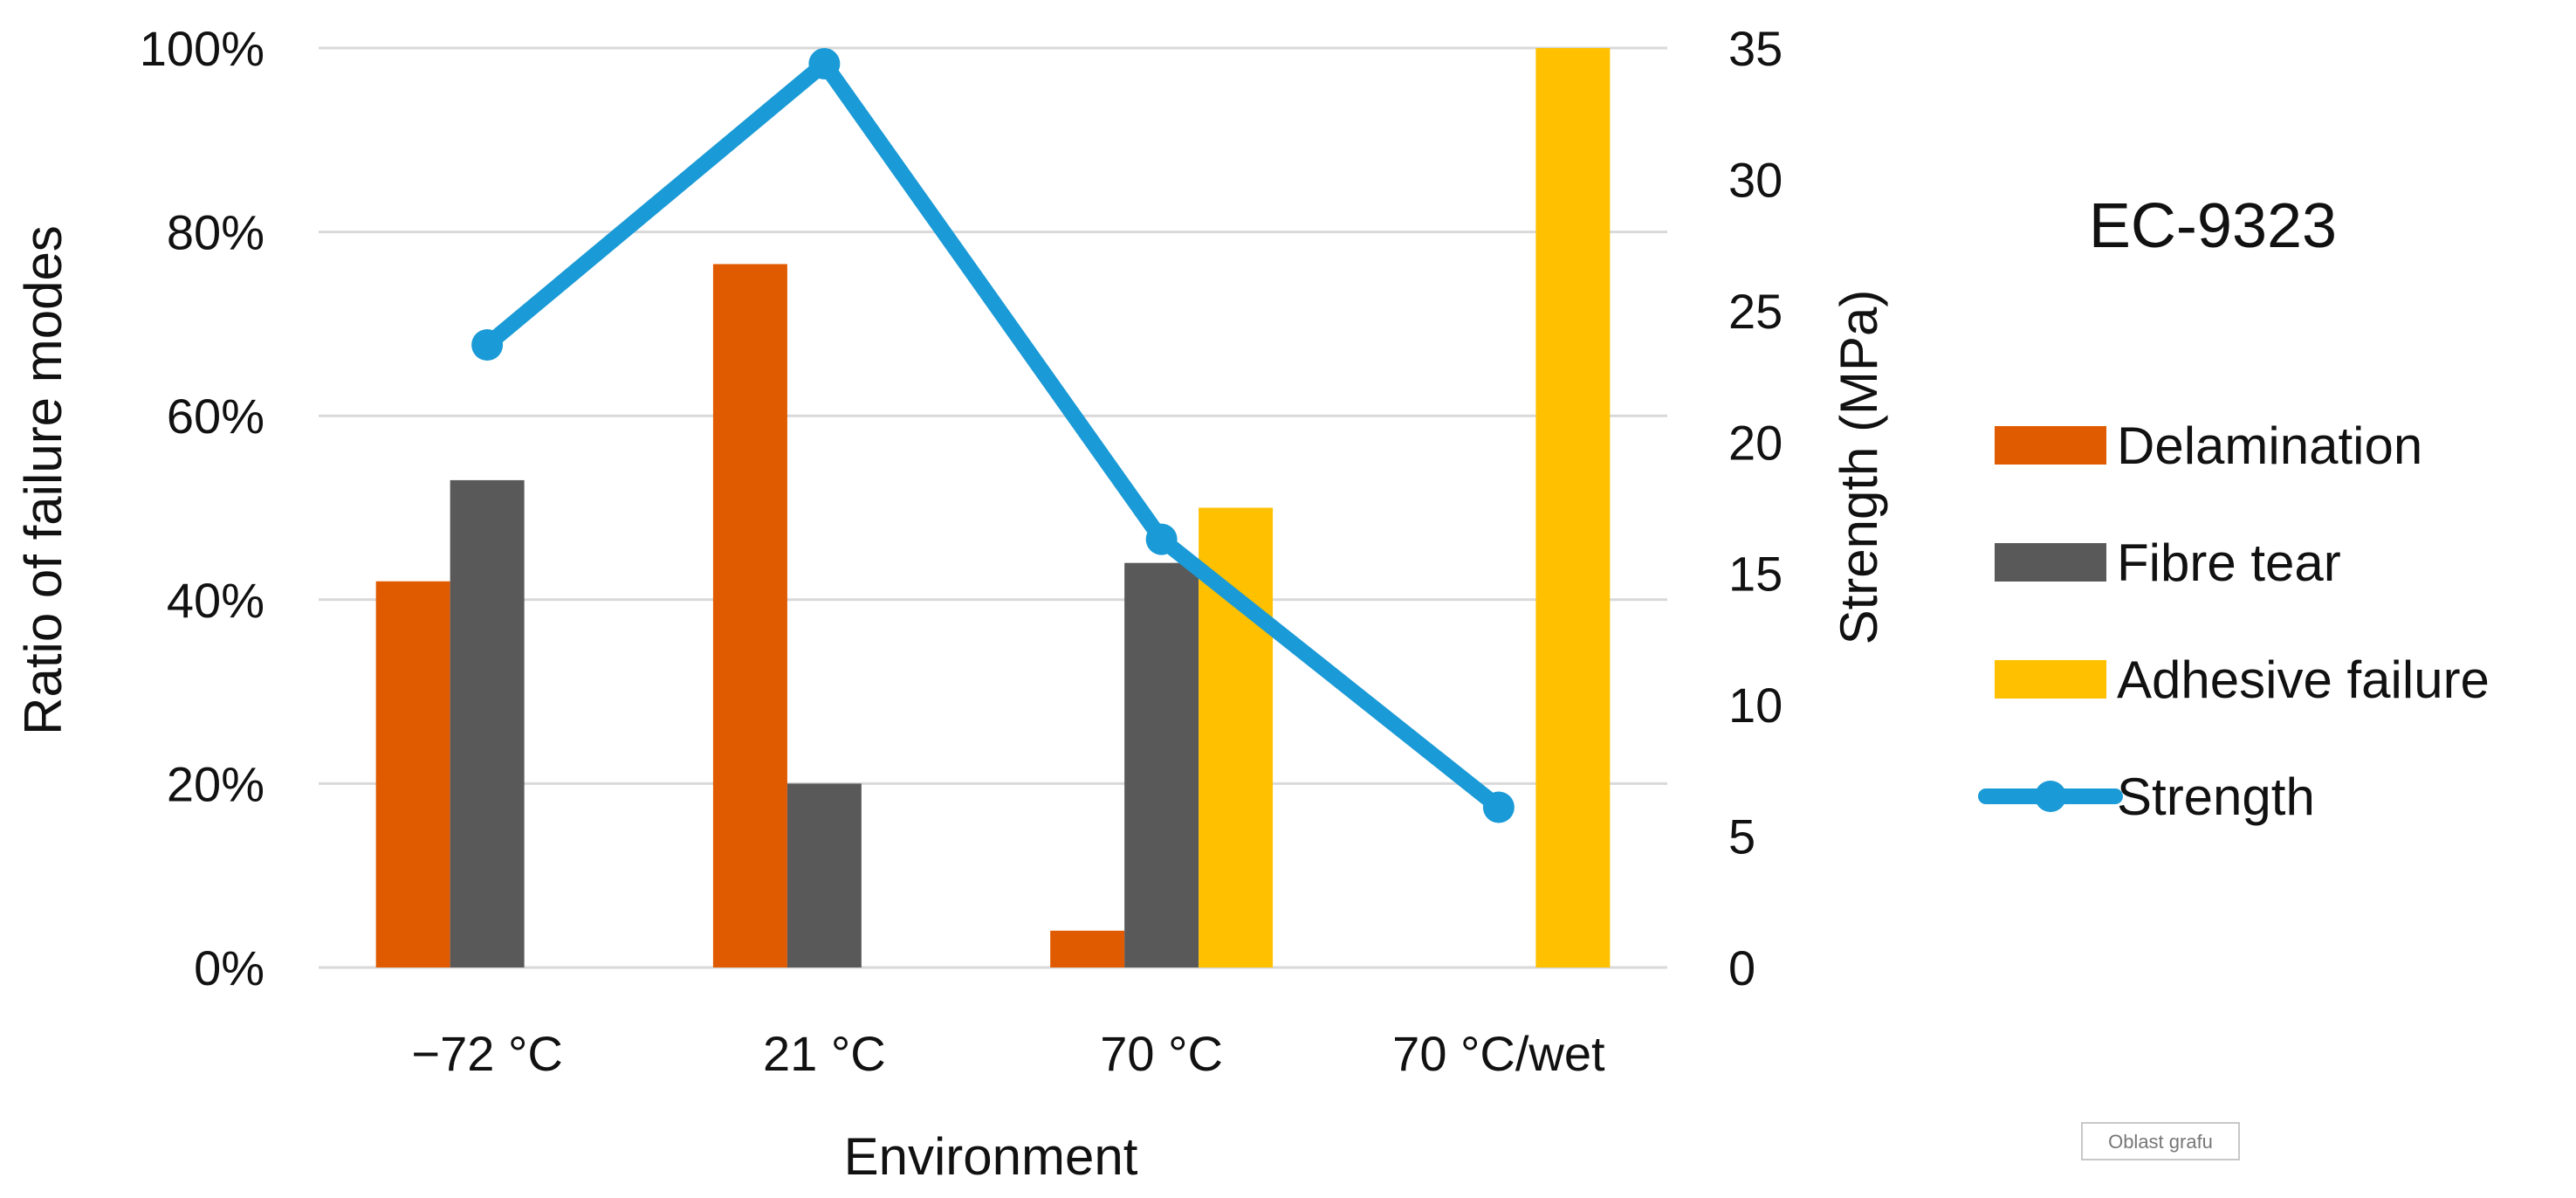 This screenshot has height=1198, width=2576. I want to click on legend-marker, so click(2050, 797).